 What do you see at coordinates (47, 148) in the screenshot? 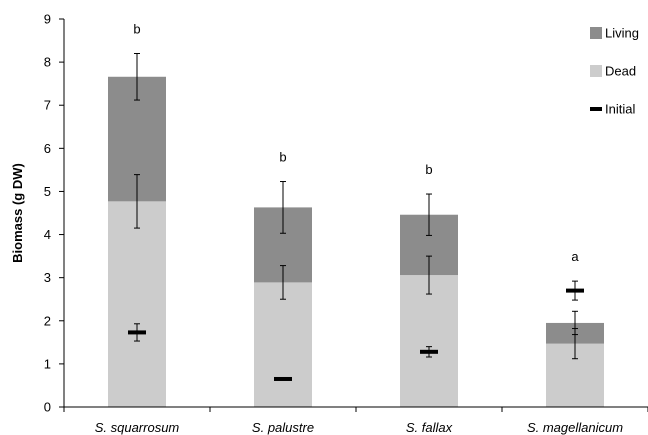
I see `y-tick-label: 6` at bounding box center [47, 148].